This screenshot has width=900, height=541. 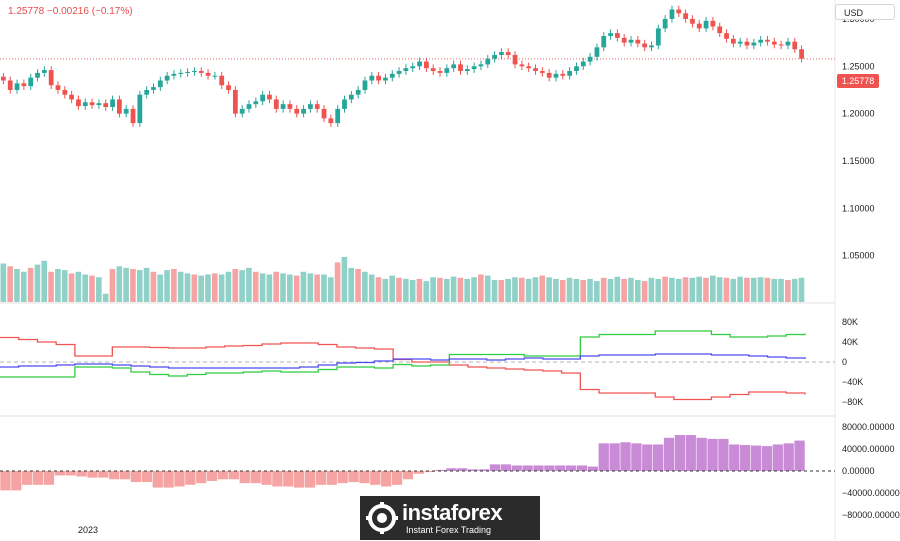 What do you see at coordinates (858, 161) in the screenshot?
I see `price-tick-label: 1.15000` at bounding box center [858, 161].